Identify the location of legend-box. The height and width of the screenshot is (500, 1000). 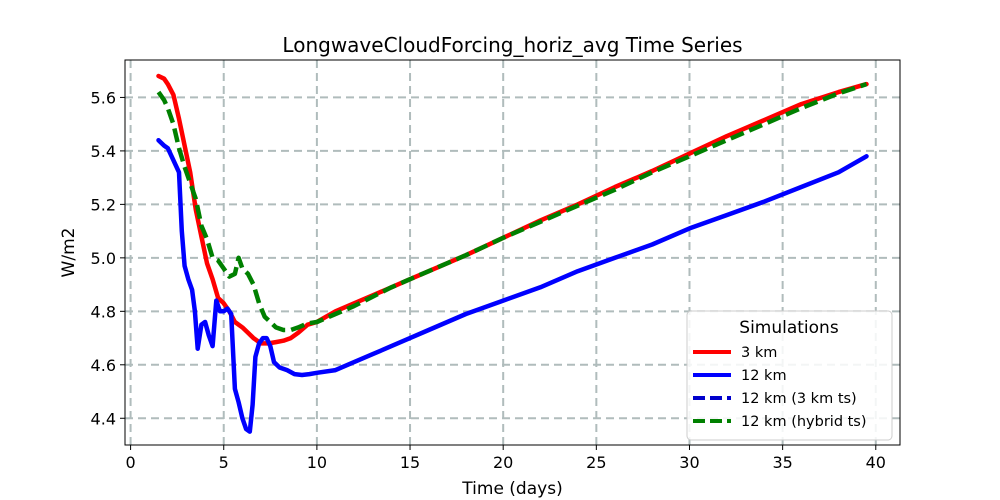
(789, 375).